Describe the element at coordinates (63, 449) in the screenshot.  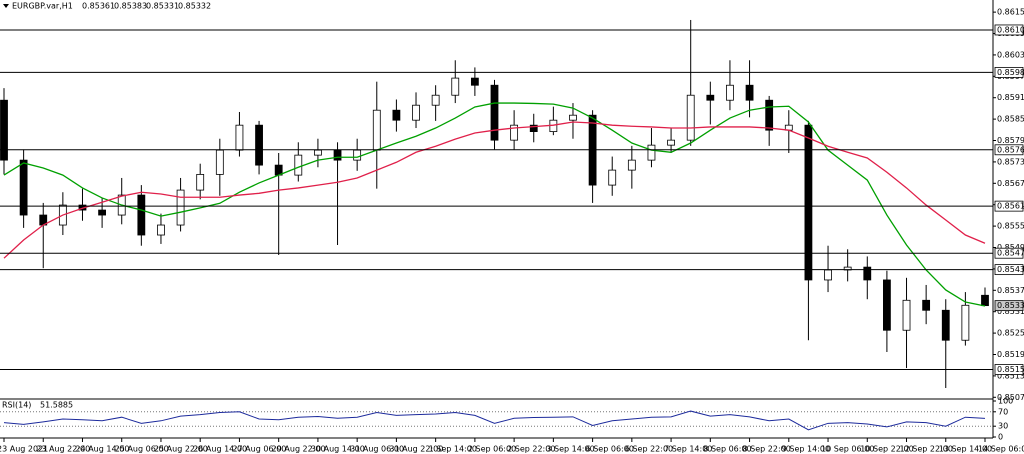
I see `x-tick-label: 23 Aug 22:00` at that location.